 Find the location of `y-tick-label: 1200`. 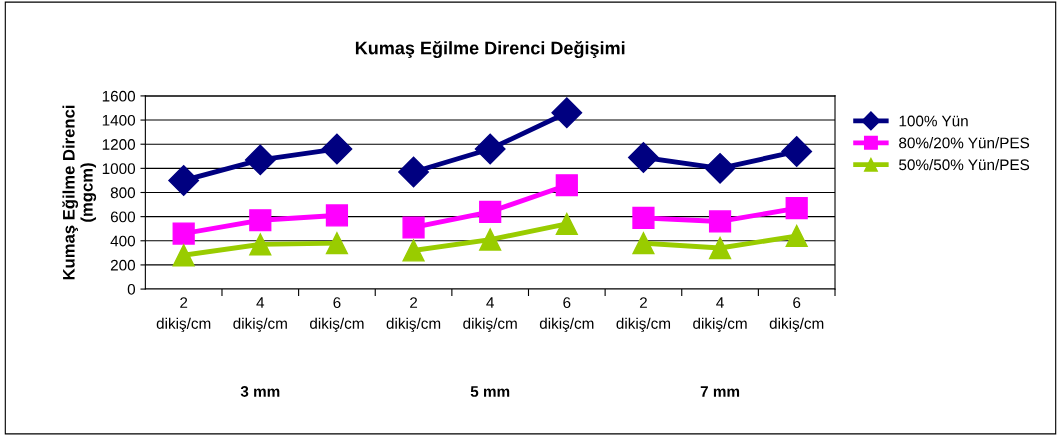

y-tick-label: 1200 is located at coordinates (119, 144).